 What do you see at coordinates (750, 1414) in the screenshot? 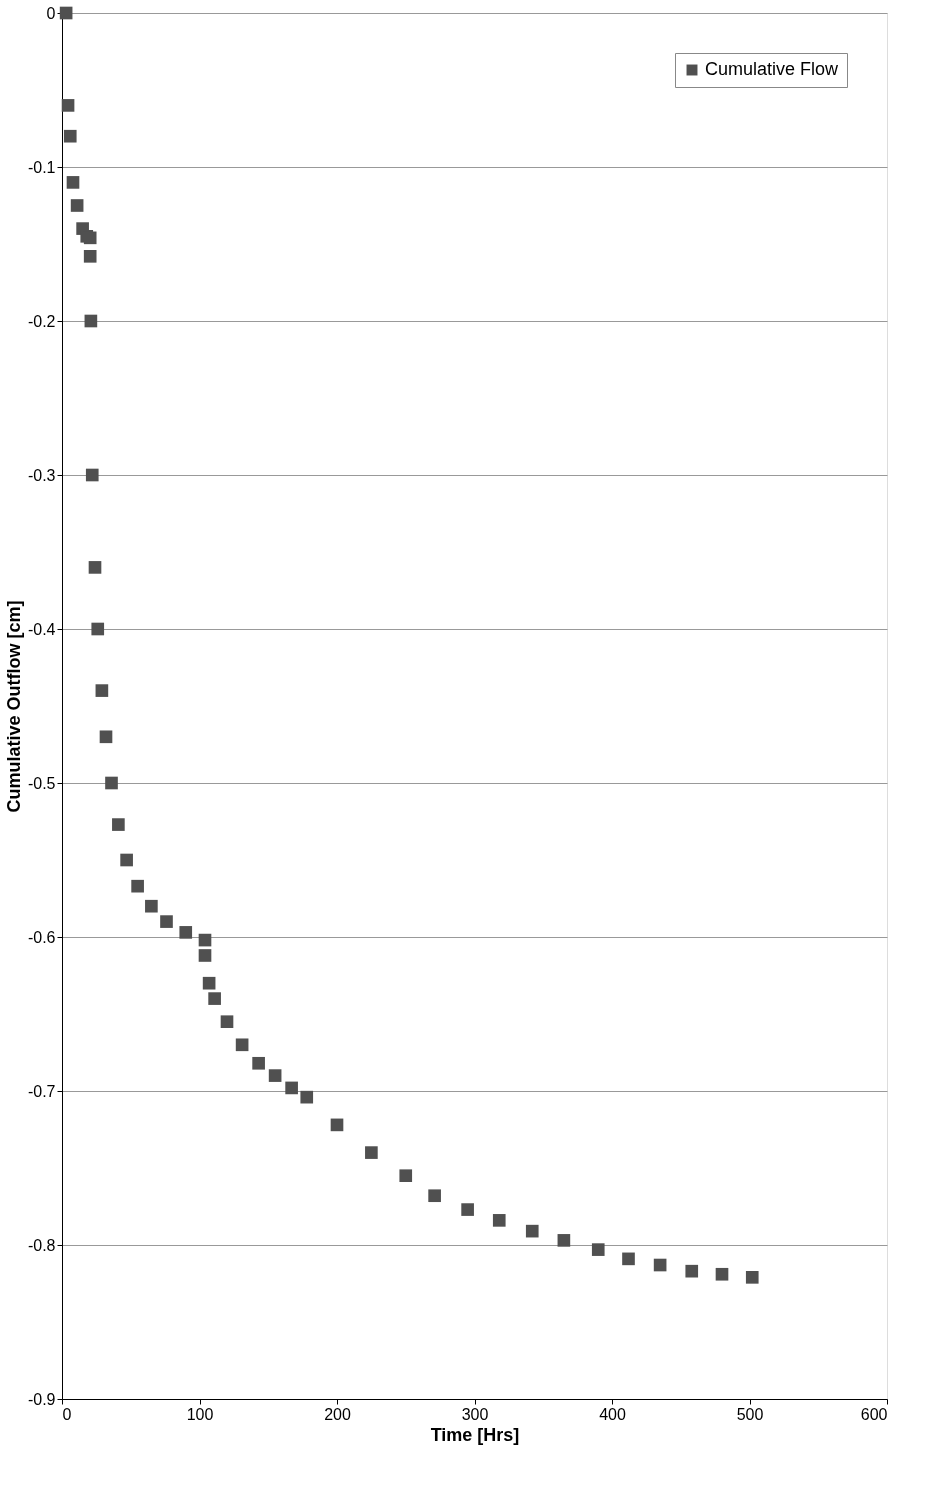
I see `x-tick-label: 500` at bounding box center [750, 1414].